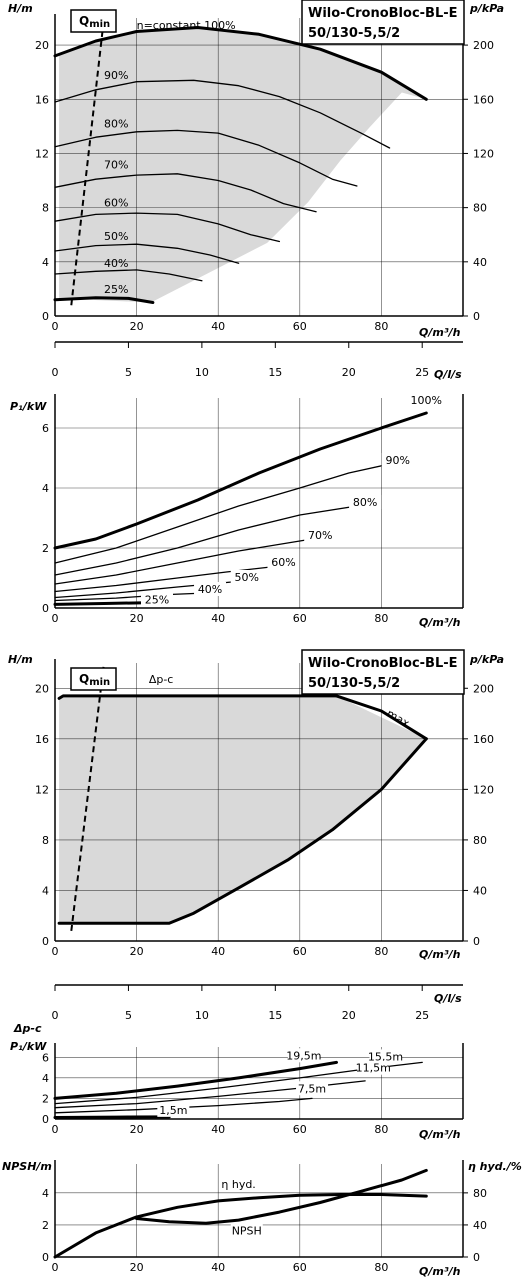 The image size is (523, 1284). What do you see at coordinates (128, 372) in the screenshot?
I see `flowaxis1-tick-label: 5` at bounding box center [128, 372].